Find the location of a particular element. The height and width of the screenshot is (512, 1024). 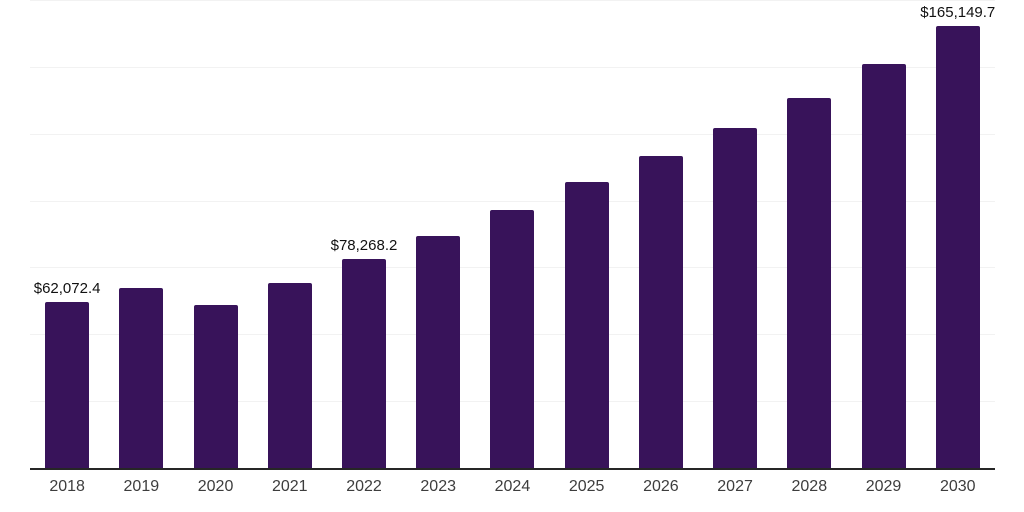

x-tick-2030: 2030 is located at coordinates (957, 486).